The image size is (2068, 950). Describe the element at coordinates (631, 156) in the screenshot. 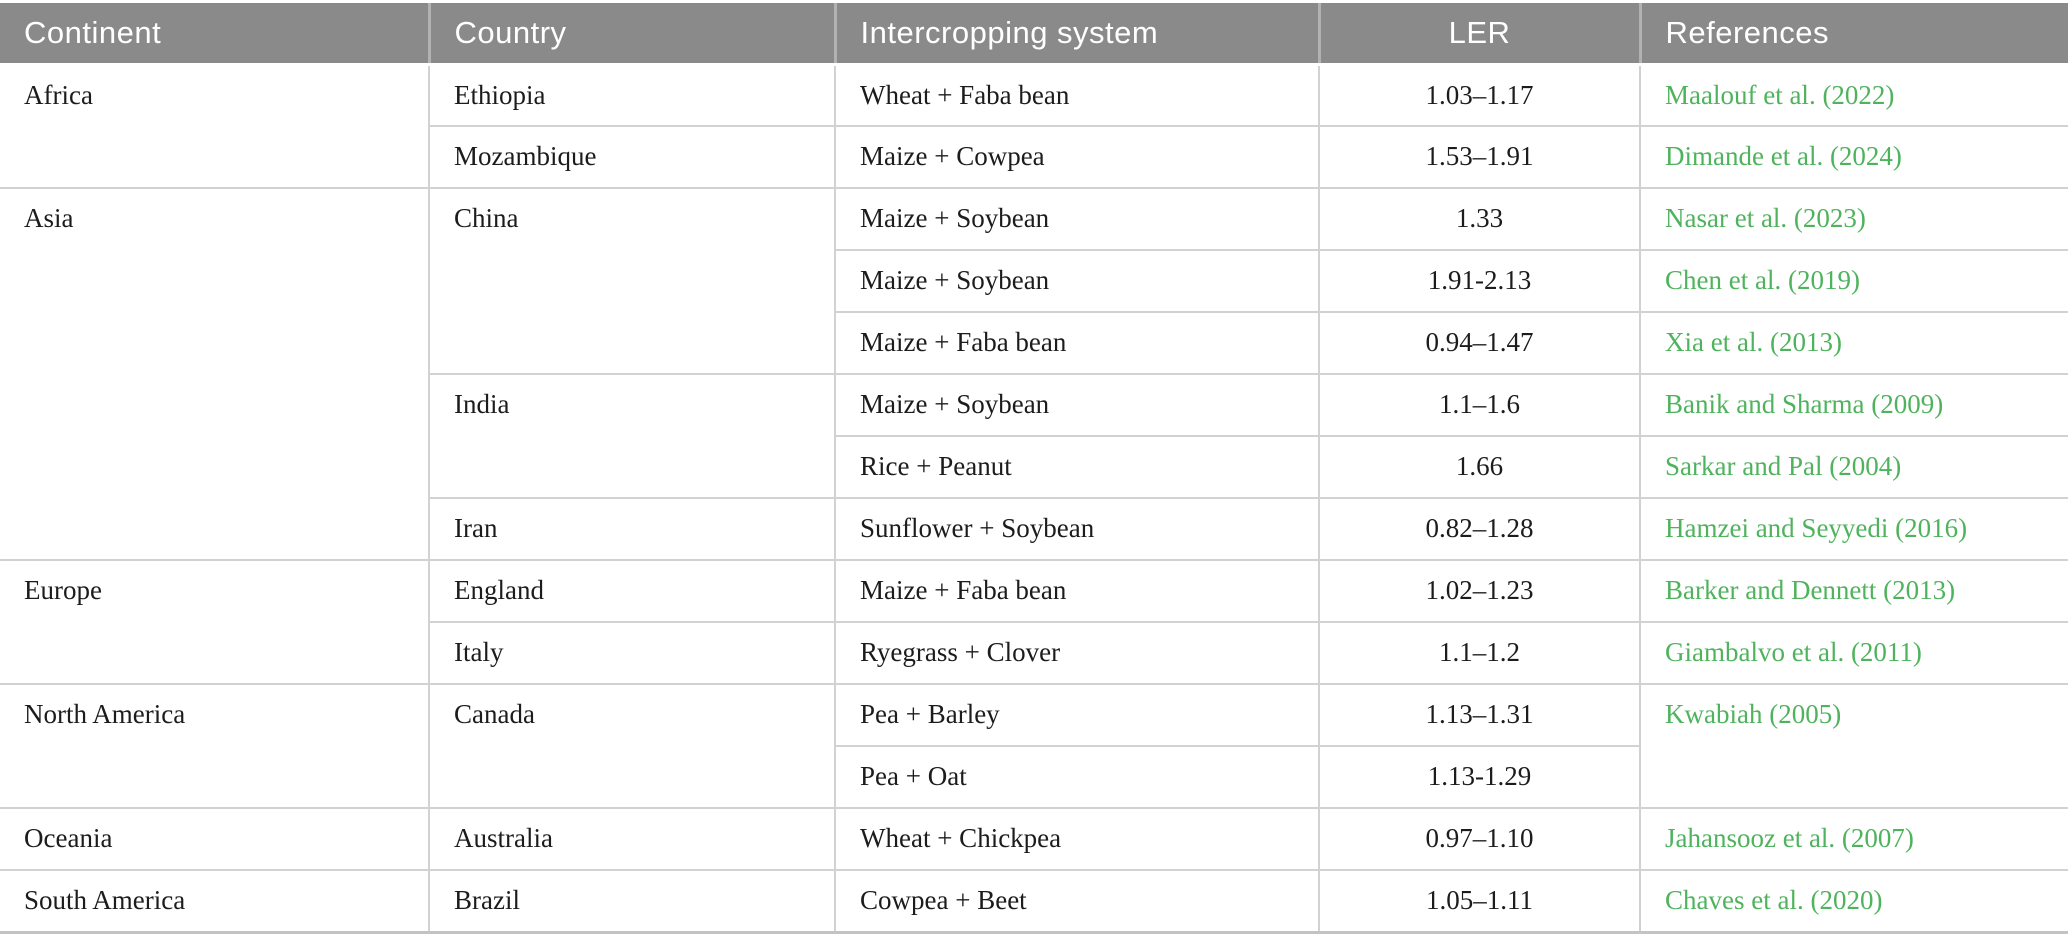

I see `country-cell: Mozambique` at that location.